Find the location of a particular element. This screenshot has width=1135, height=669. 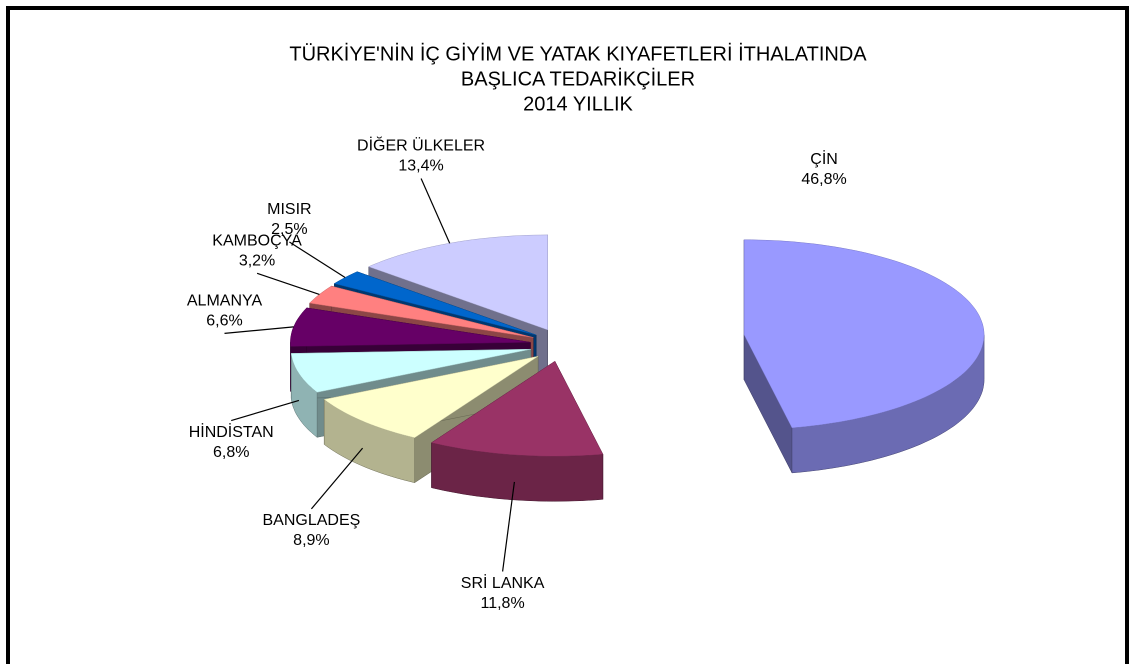

chart-title: BAŞLICA TEDARİKÇİLER is located at coordinates (578, 78).